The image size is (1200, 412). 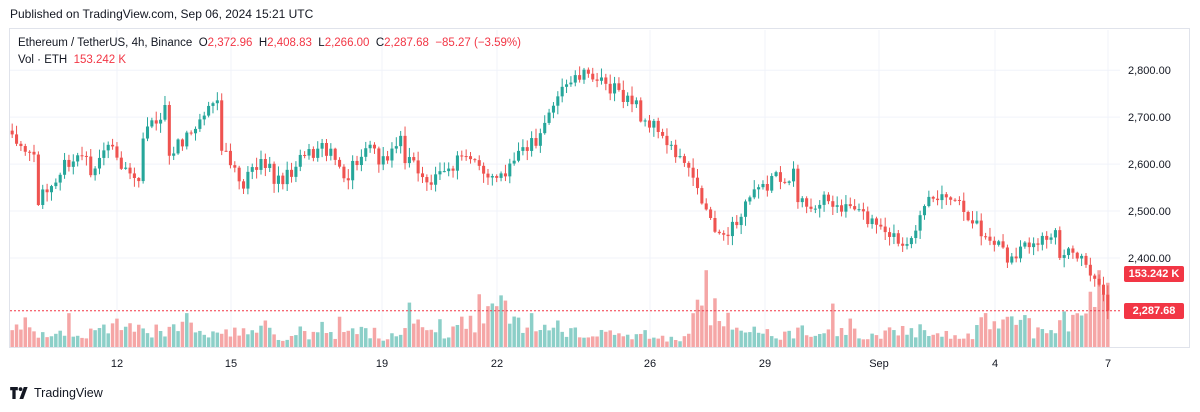 I want to click on legend-high-value: 2,408.83, so click(x=289, y=43).